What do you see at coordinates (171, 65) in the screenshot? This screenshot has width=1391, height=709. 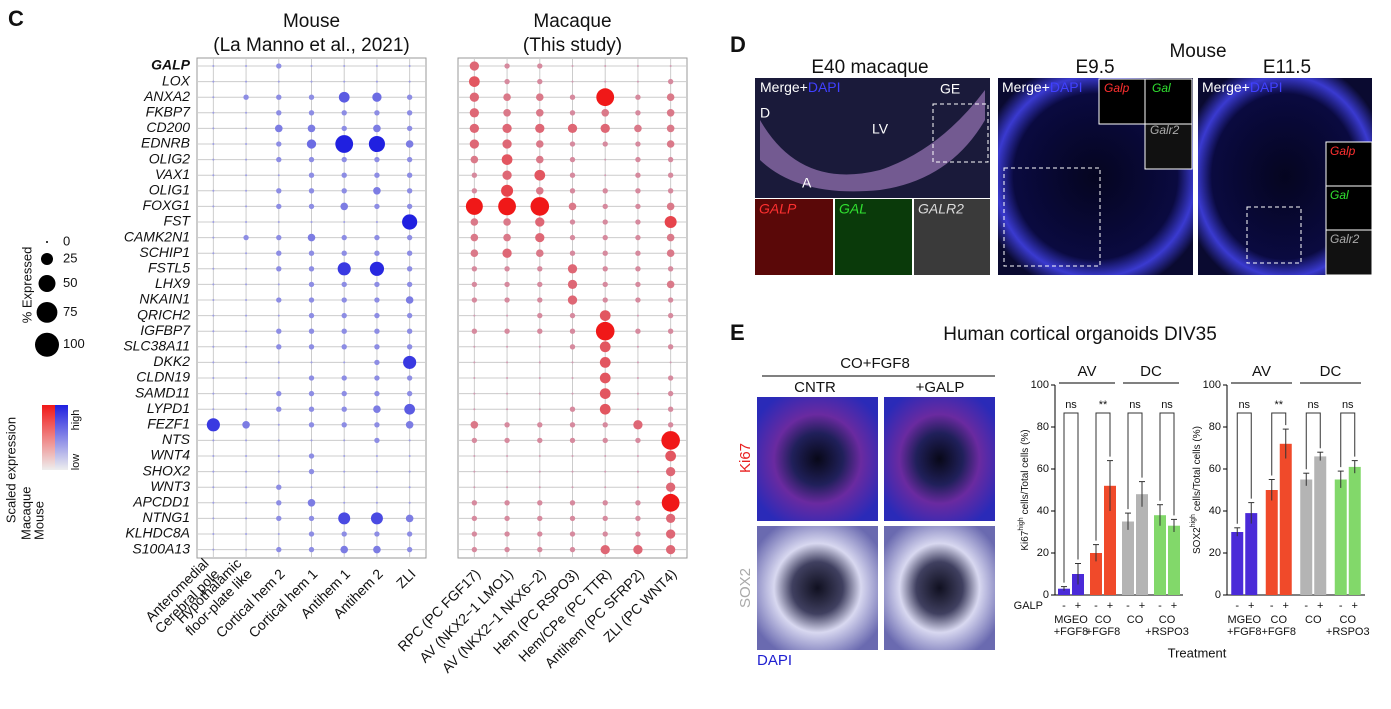 I see `gene-label: GALP` at bounding box center [171, 65].